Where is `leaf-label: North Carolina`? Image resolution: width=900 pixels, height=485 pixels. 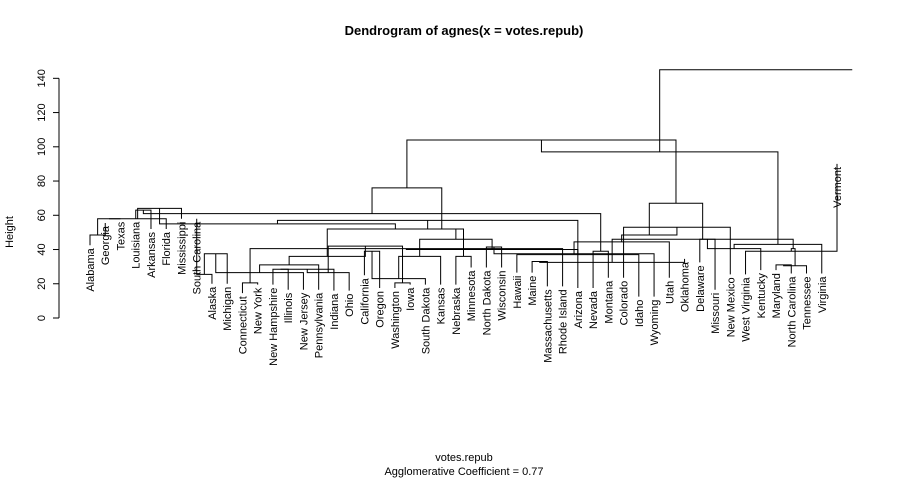 leaf-label: North Carolina is located at coordinates (792, 312).